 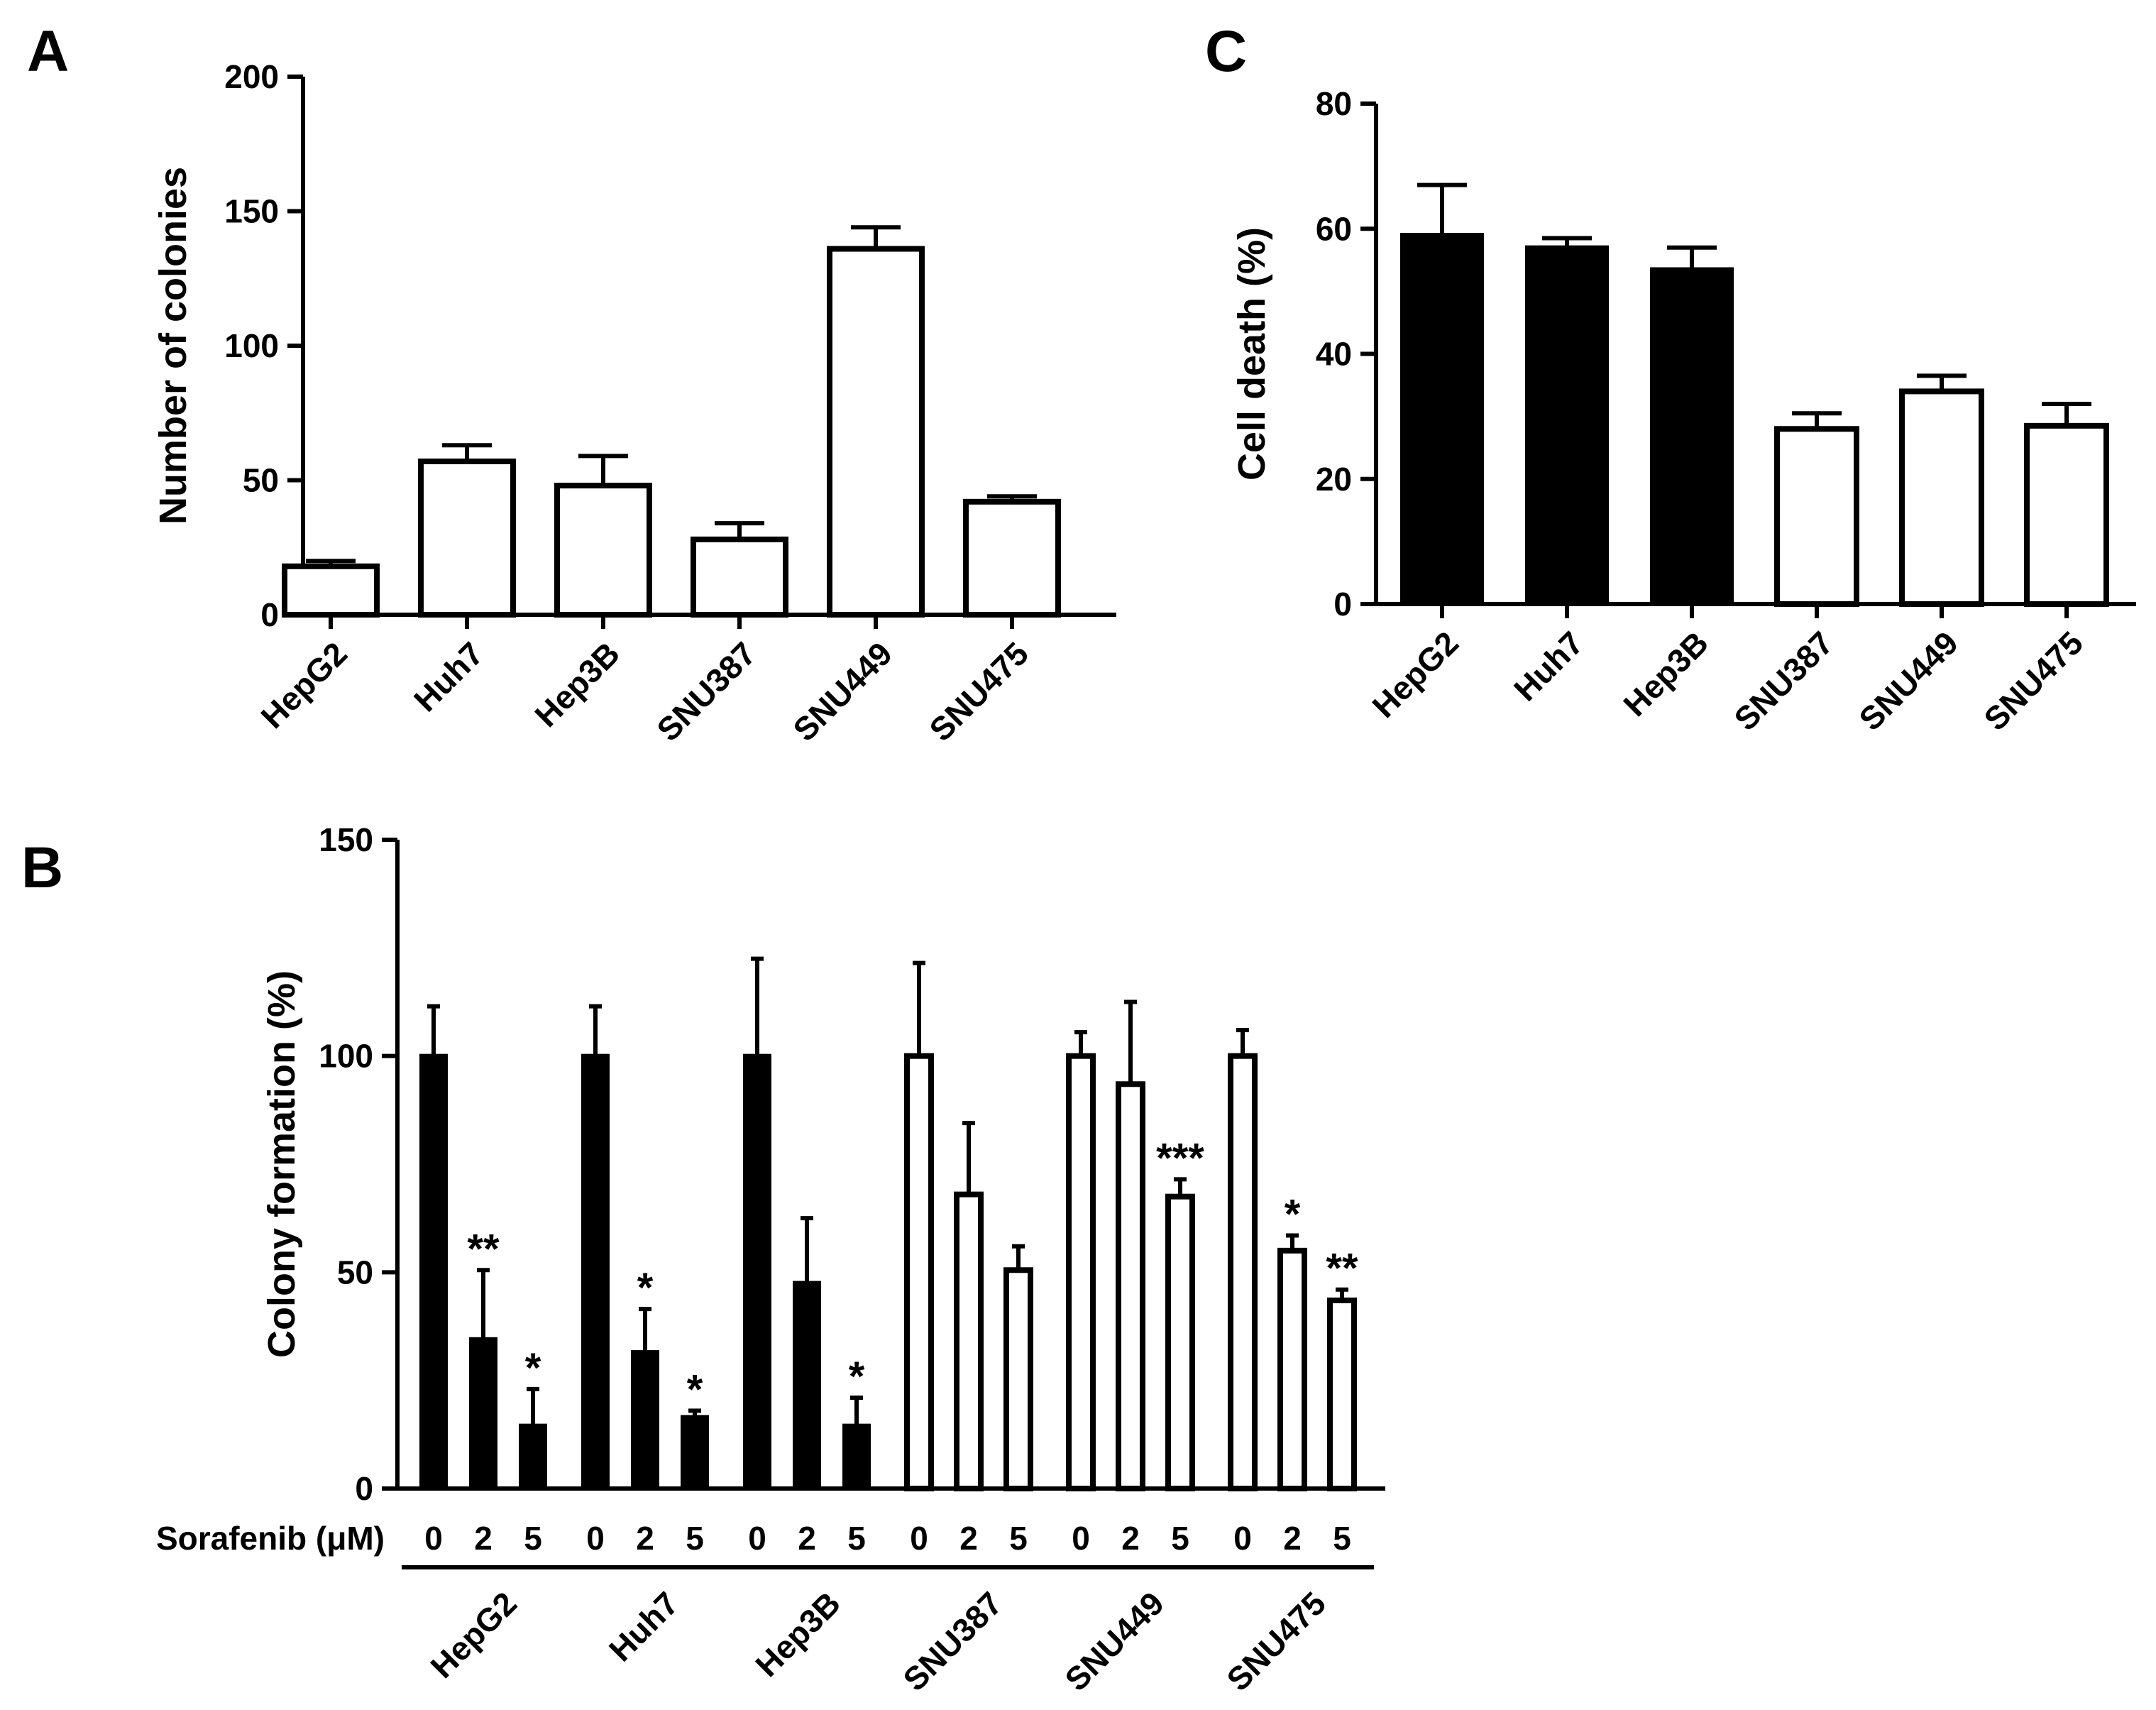 What do you see at coordinates (1334, 479) in the screenshot?
I see `y-tick-label: 20` at bounding box center [1334, 479].